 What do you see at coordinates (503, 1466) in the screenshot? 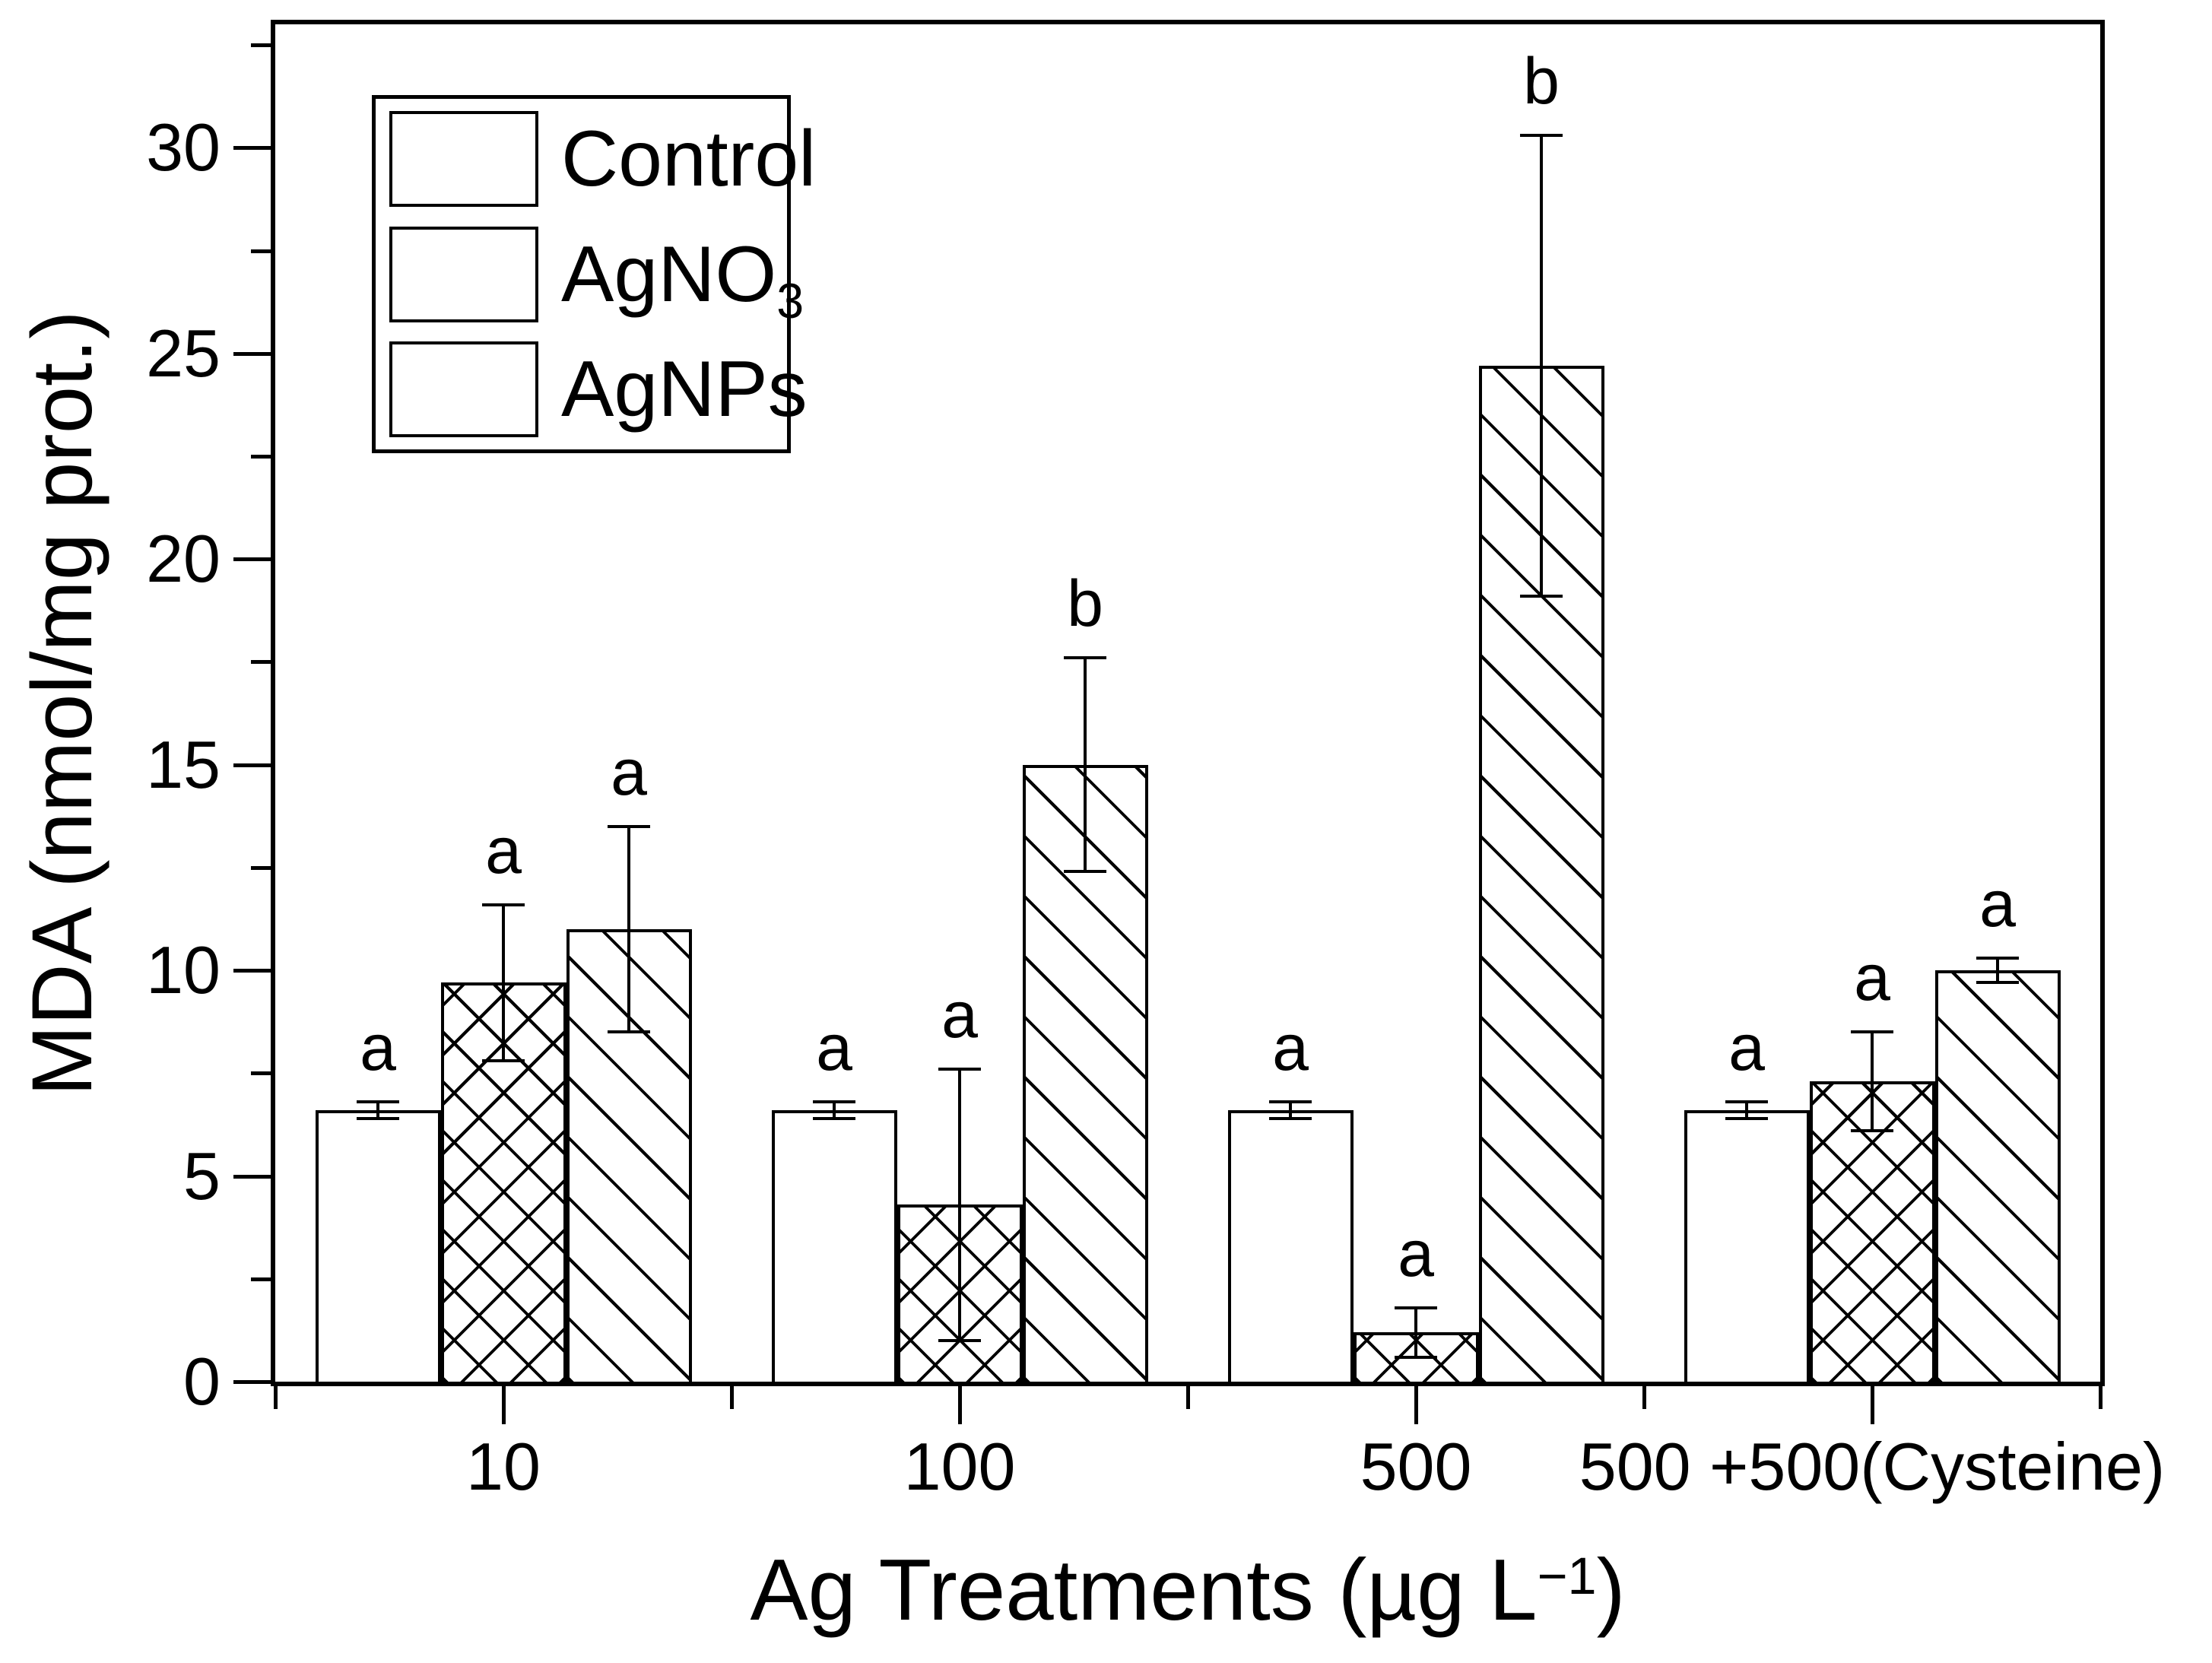
I see `x-tick-label: 10` at bounding box center [503, 1466].